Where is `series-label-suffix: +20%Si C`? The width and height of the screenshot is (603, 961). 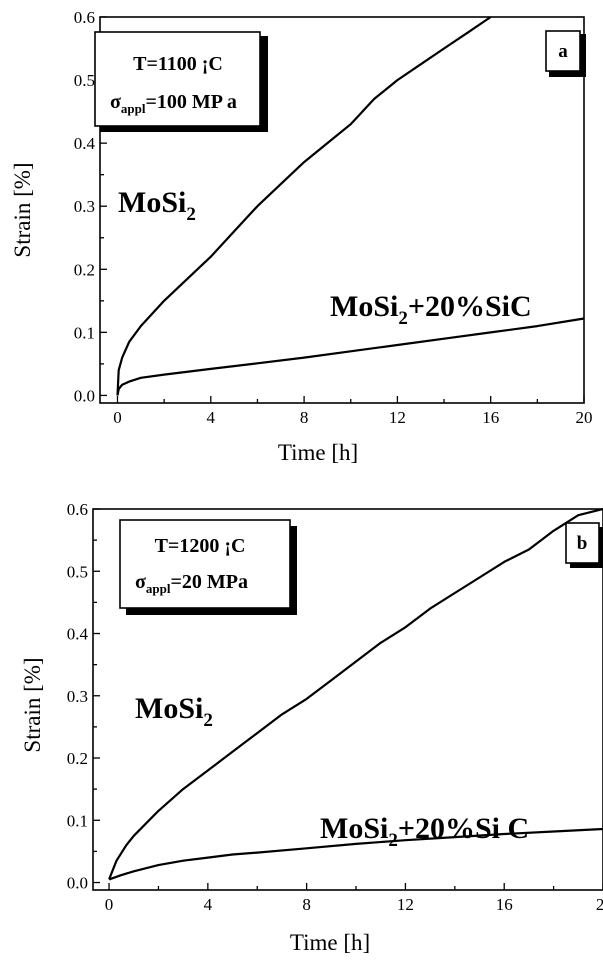 series-label-suffix: +20%Si C is located at coordinates (463, 828).